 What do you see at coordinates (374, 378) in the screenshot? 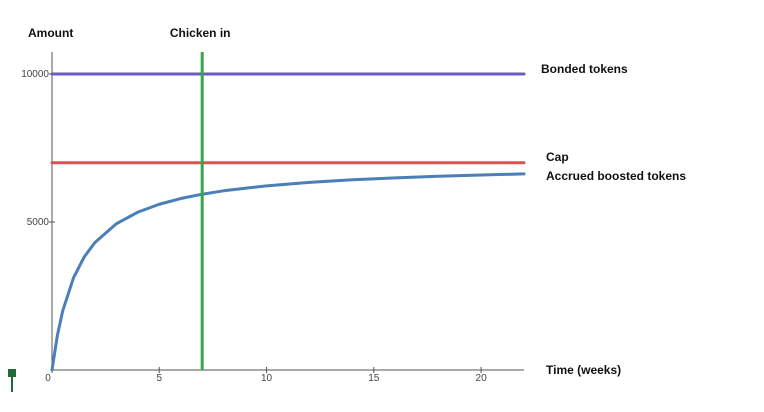
I see `x-tick-label: 15` at bounding box center [374, 378].